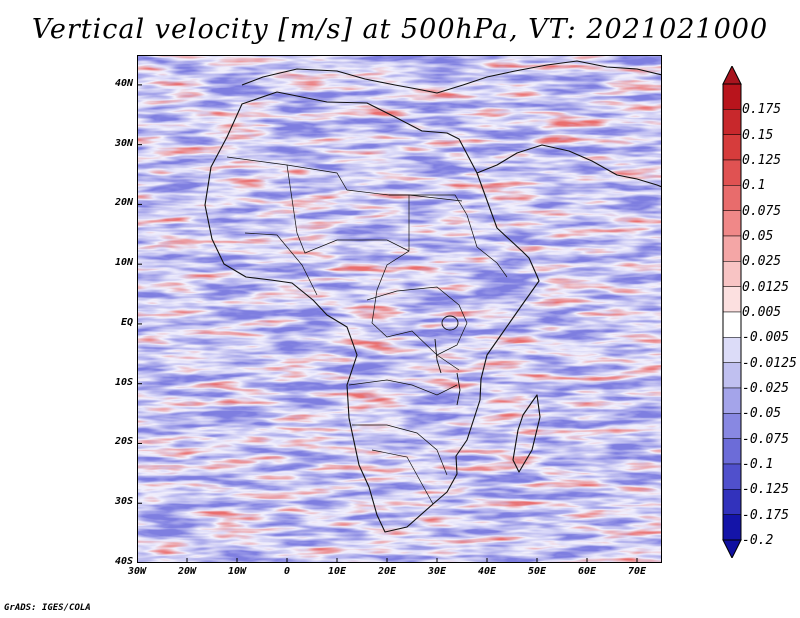  What do you see at coordinates (762, 312) in the screenshot?
I see `colorbar-label: 0.005` at bounding box center [762, 312].